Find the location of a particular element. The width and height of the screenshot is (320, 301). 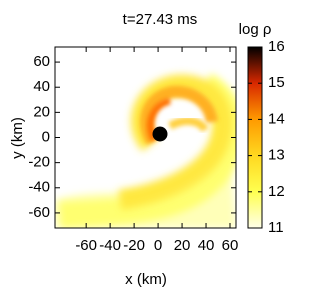

x-tick-label: 0 is located at coordinates (158, 245).